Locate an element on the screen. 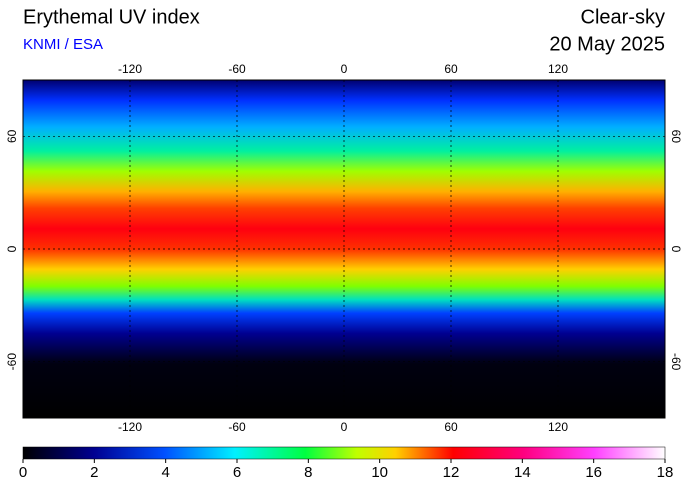 The height and width of the screenshot is (490, 688). colorbar-tick-label: 12 is located at coordinates (451, 472).